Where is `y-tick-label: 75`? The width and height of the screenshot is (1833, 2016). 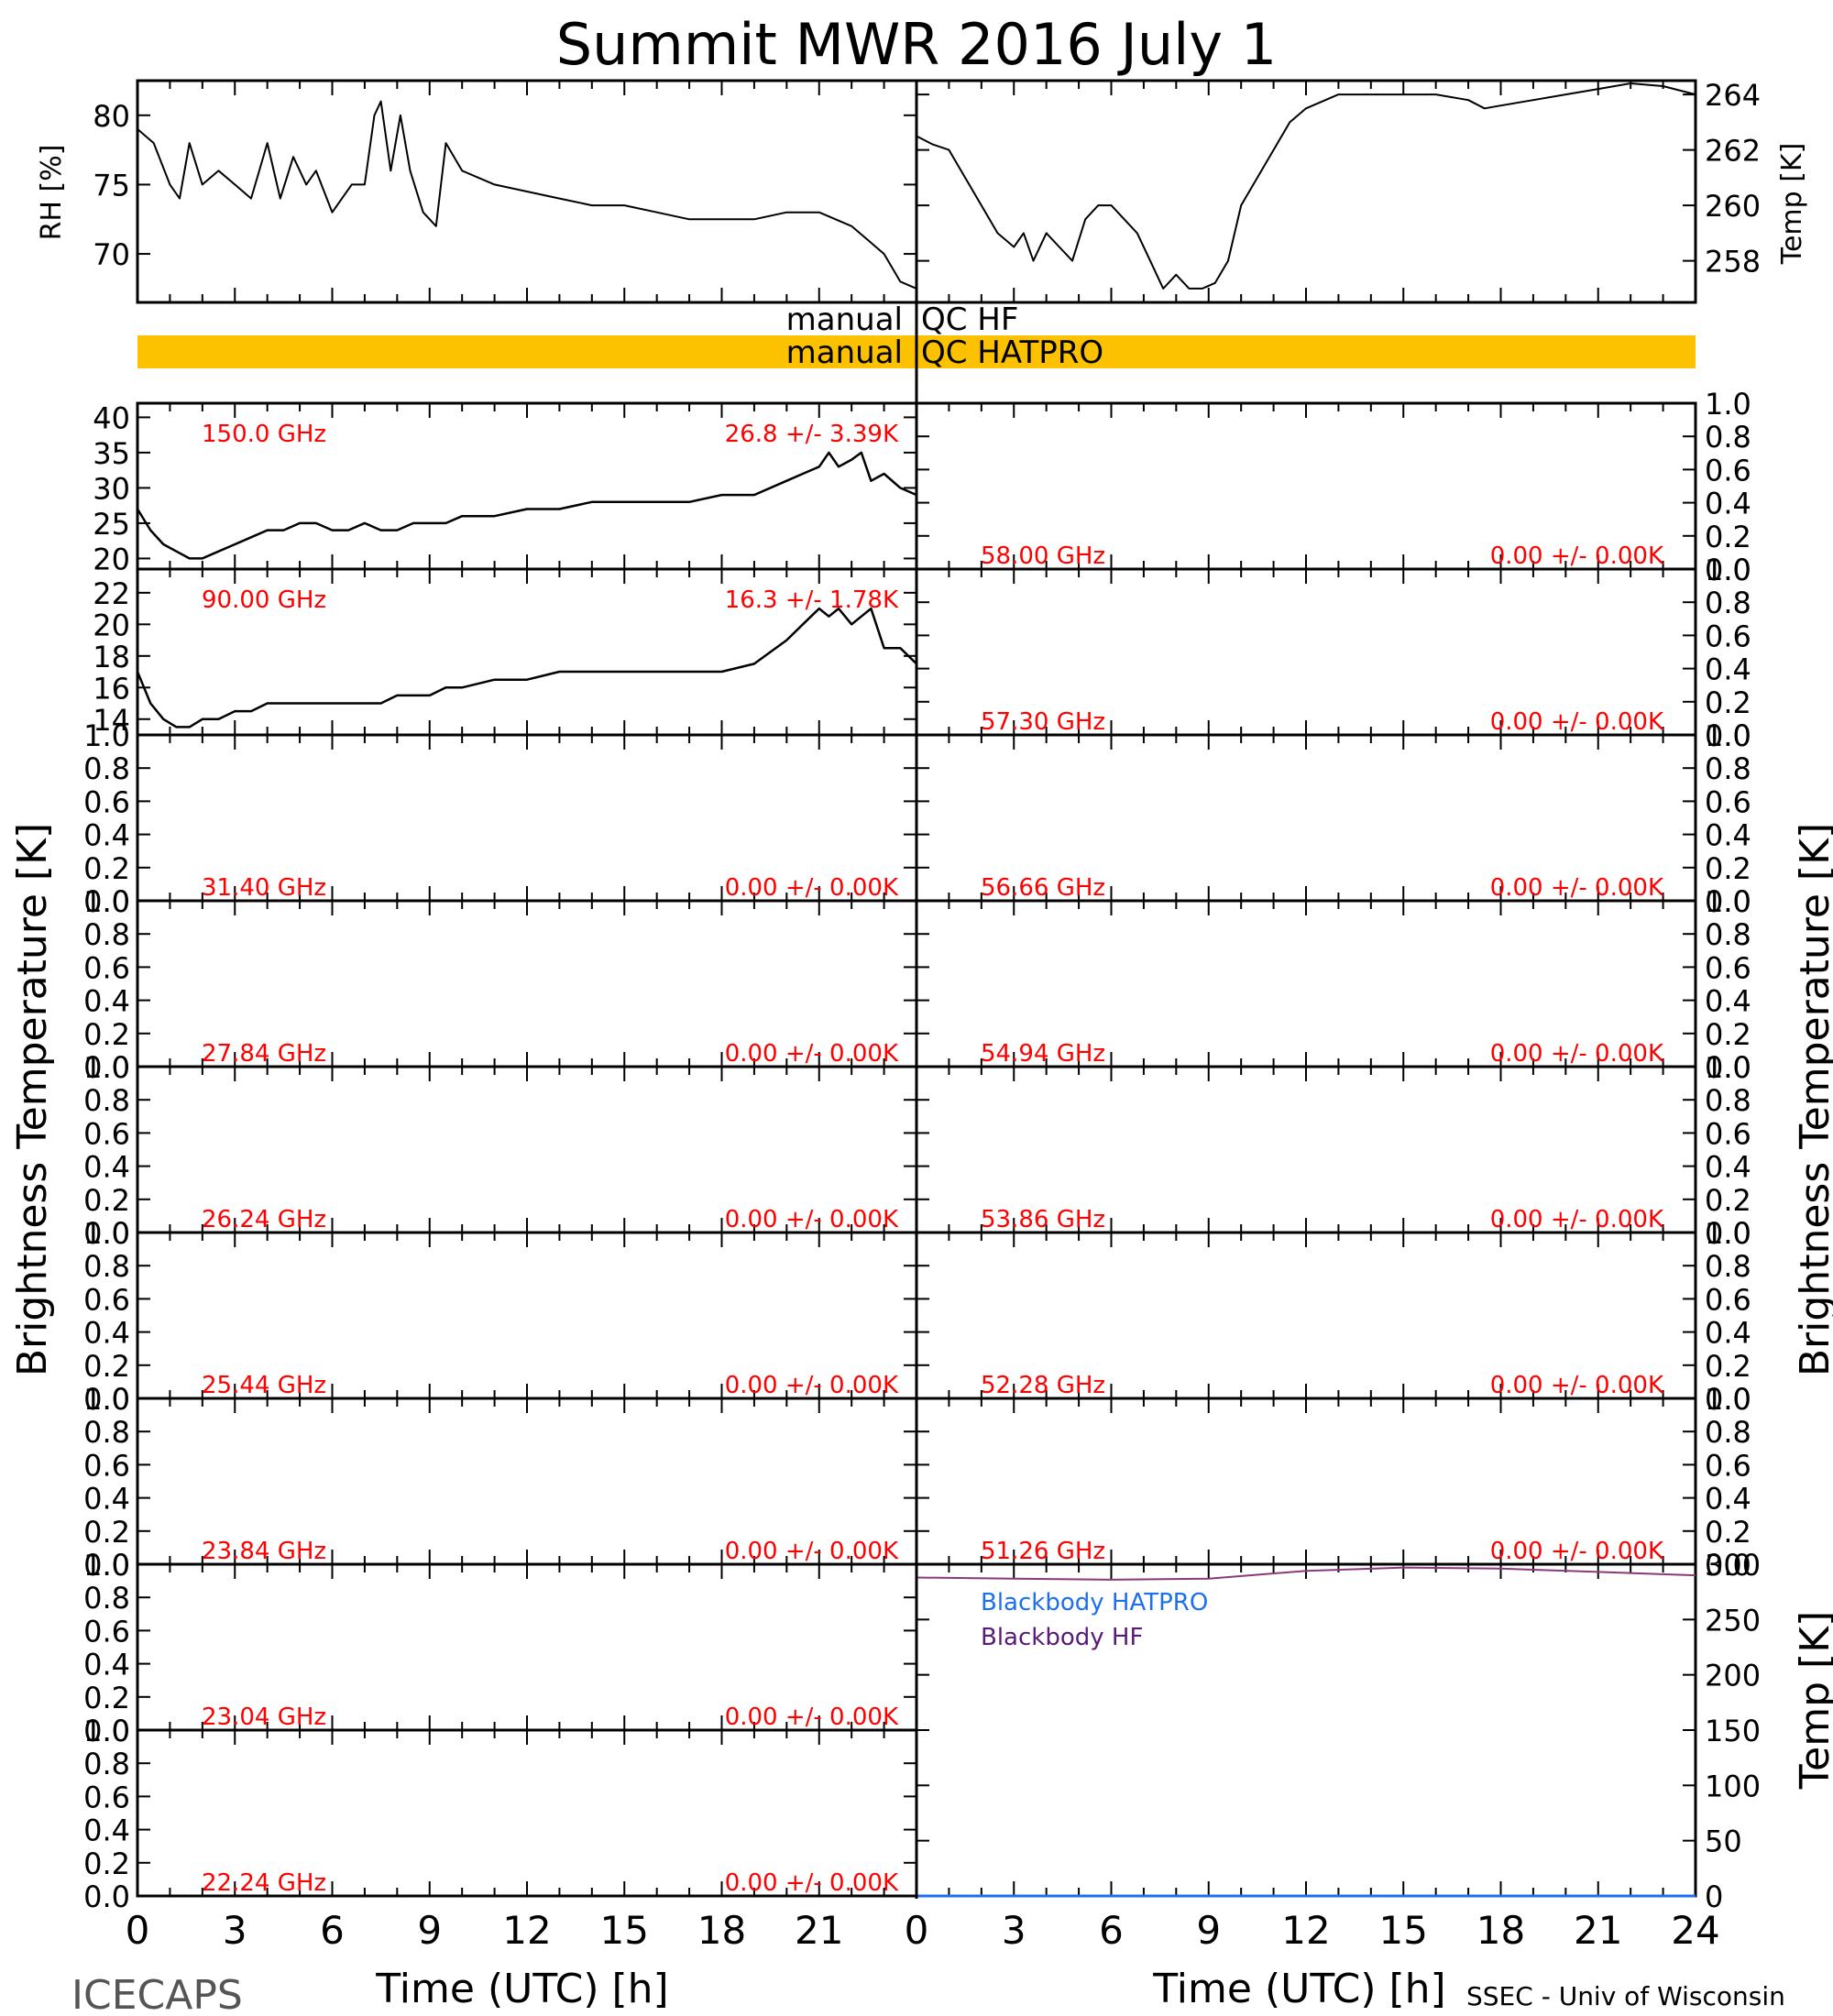 y-tick-label: 75 is located at coordinates (111, 185).